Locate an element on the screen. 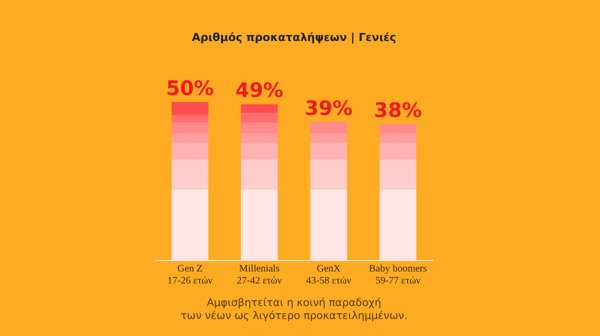 The width and height of the screenshot is (600, 336). annotation: 39% is located at coordinates (328, 108).